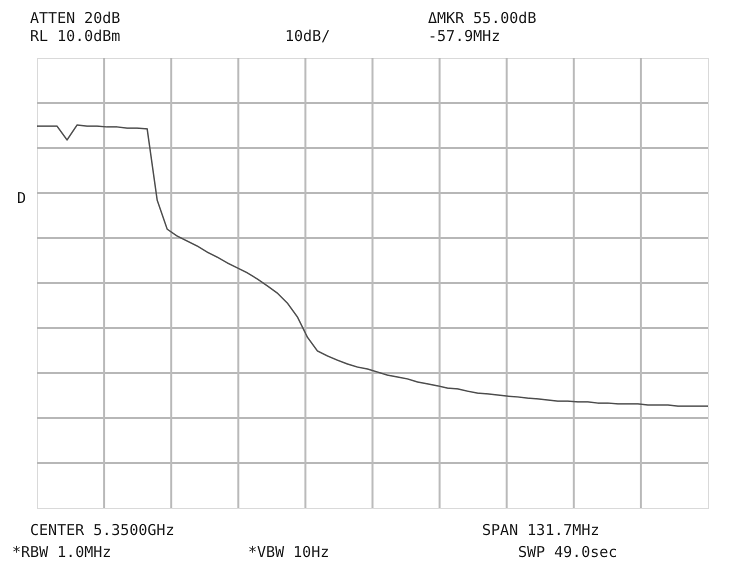  Describe the element at coordinates (289, 552) in the screenshot. I see `text: *VBW 10Hz` at that location.